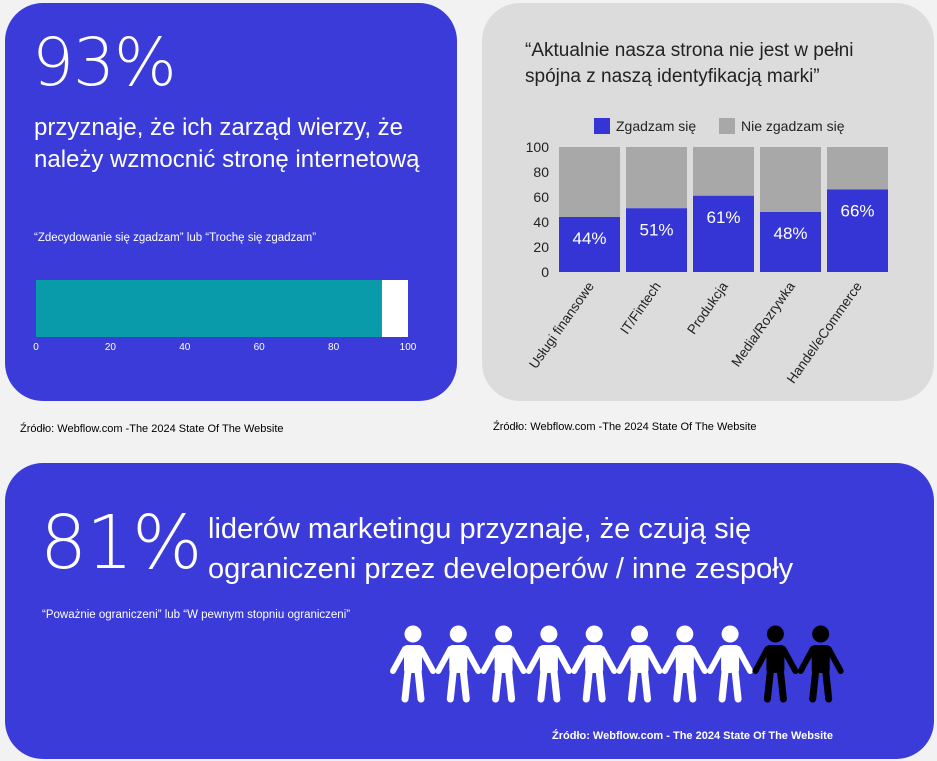 The height and width of the screenshot is (761, 937). I want to click on data-label: 48%, so click(790, 233).